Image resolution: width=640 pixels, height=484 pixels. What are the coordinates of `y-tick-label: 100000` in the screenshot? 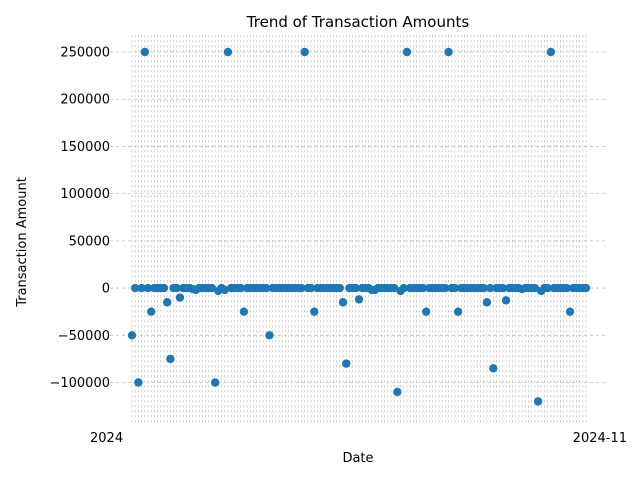 It's located at (85, 194).